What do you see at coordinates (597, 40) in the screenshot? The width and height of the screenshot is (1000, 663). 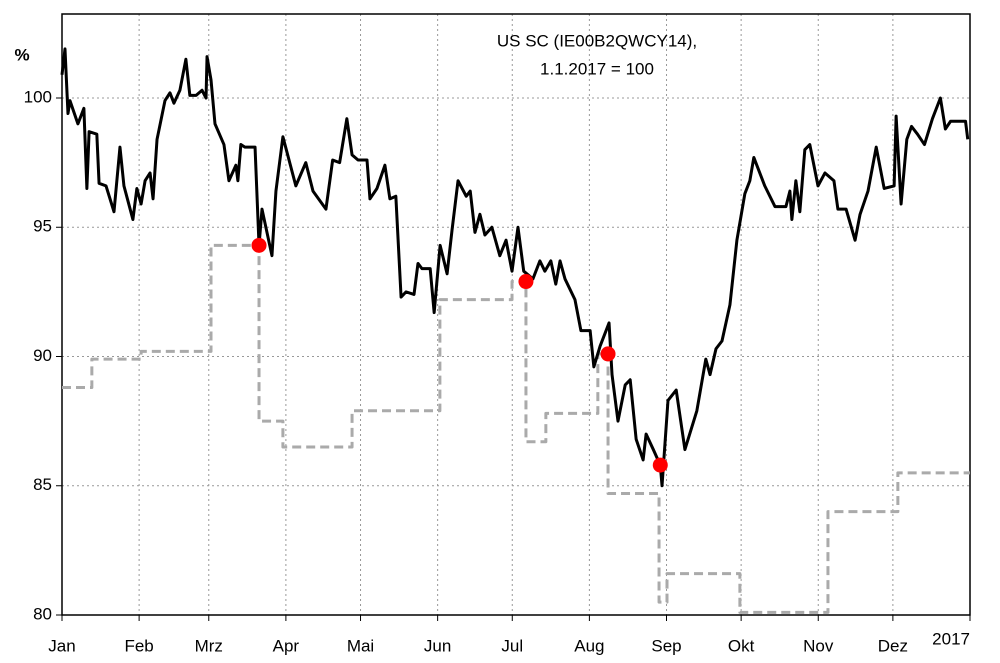 I see `chart-title: US SC (IE00B2QWCY14),` at bounding box center [597, 40].